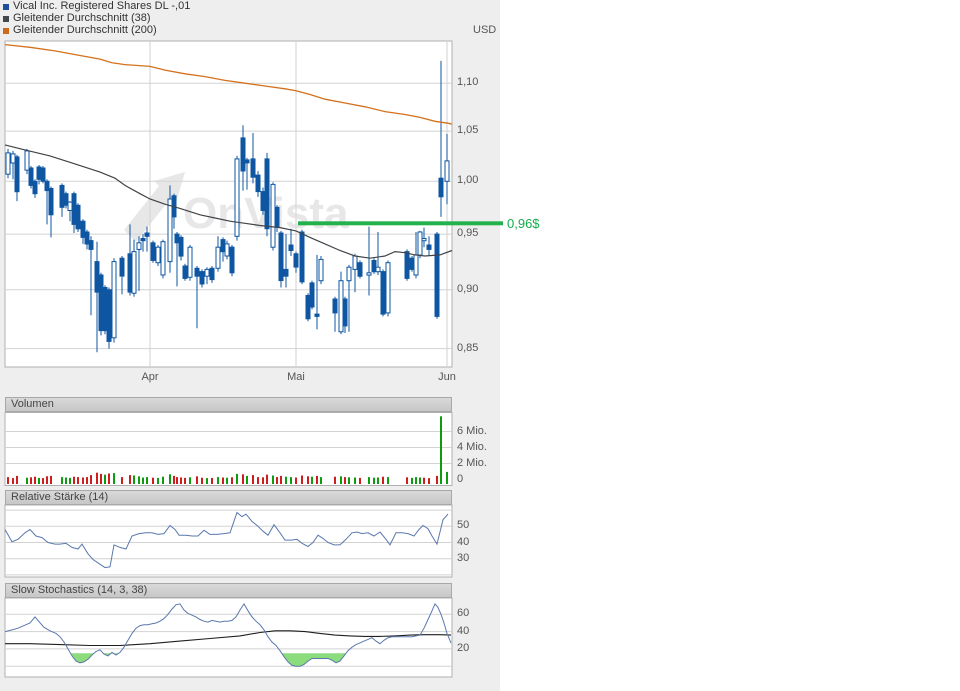  I want to click on indicator-axis-label: 6 Mio., so click(472, 430).